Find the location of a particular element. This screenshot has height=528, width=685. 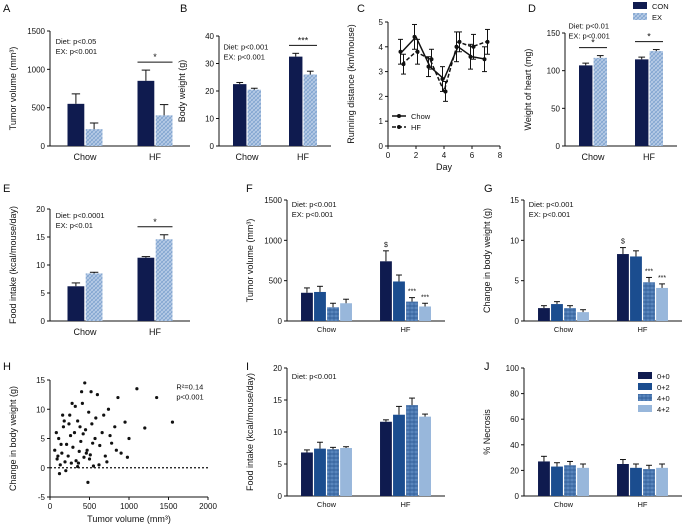

y-tick-label: 80 is located at coordinates (514, 394).